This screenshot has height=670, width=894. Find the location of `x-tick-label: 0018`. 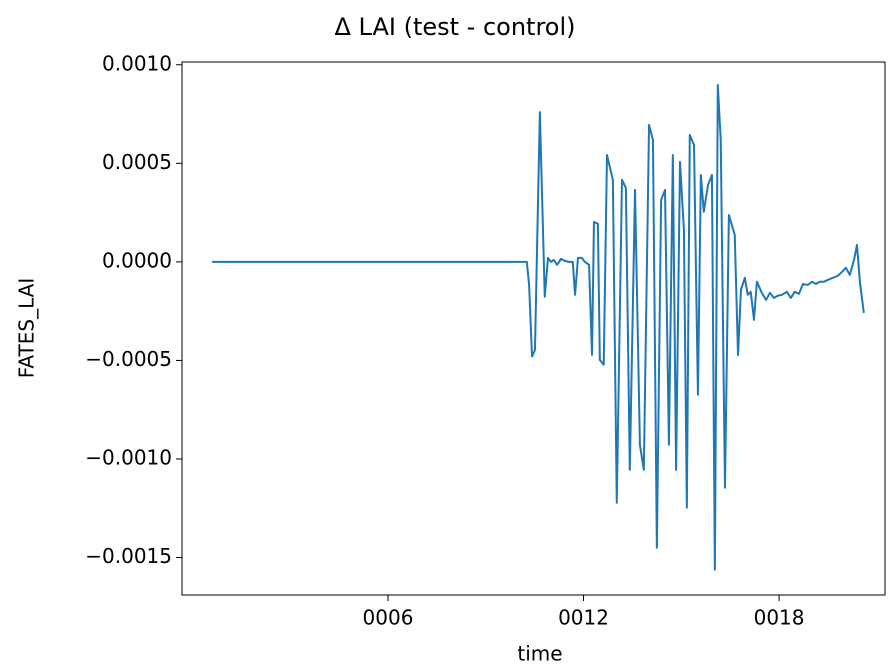

x-tick-label: 0018 is located at coordinates (779, 618).